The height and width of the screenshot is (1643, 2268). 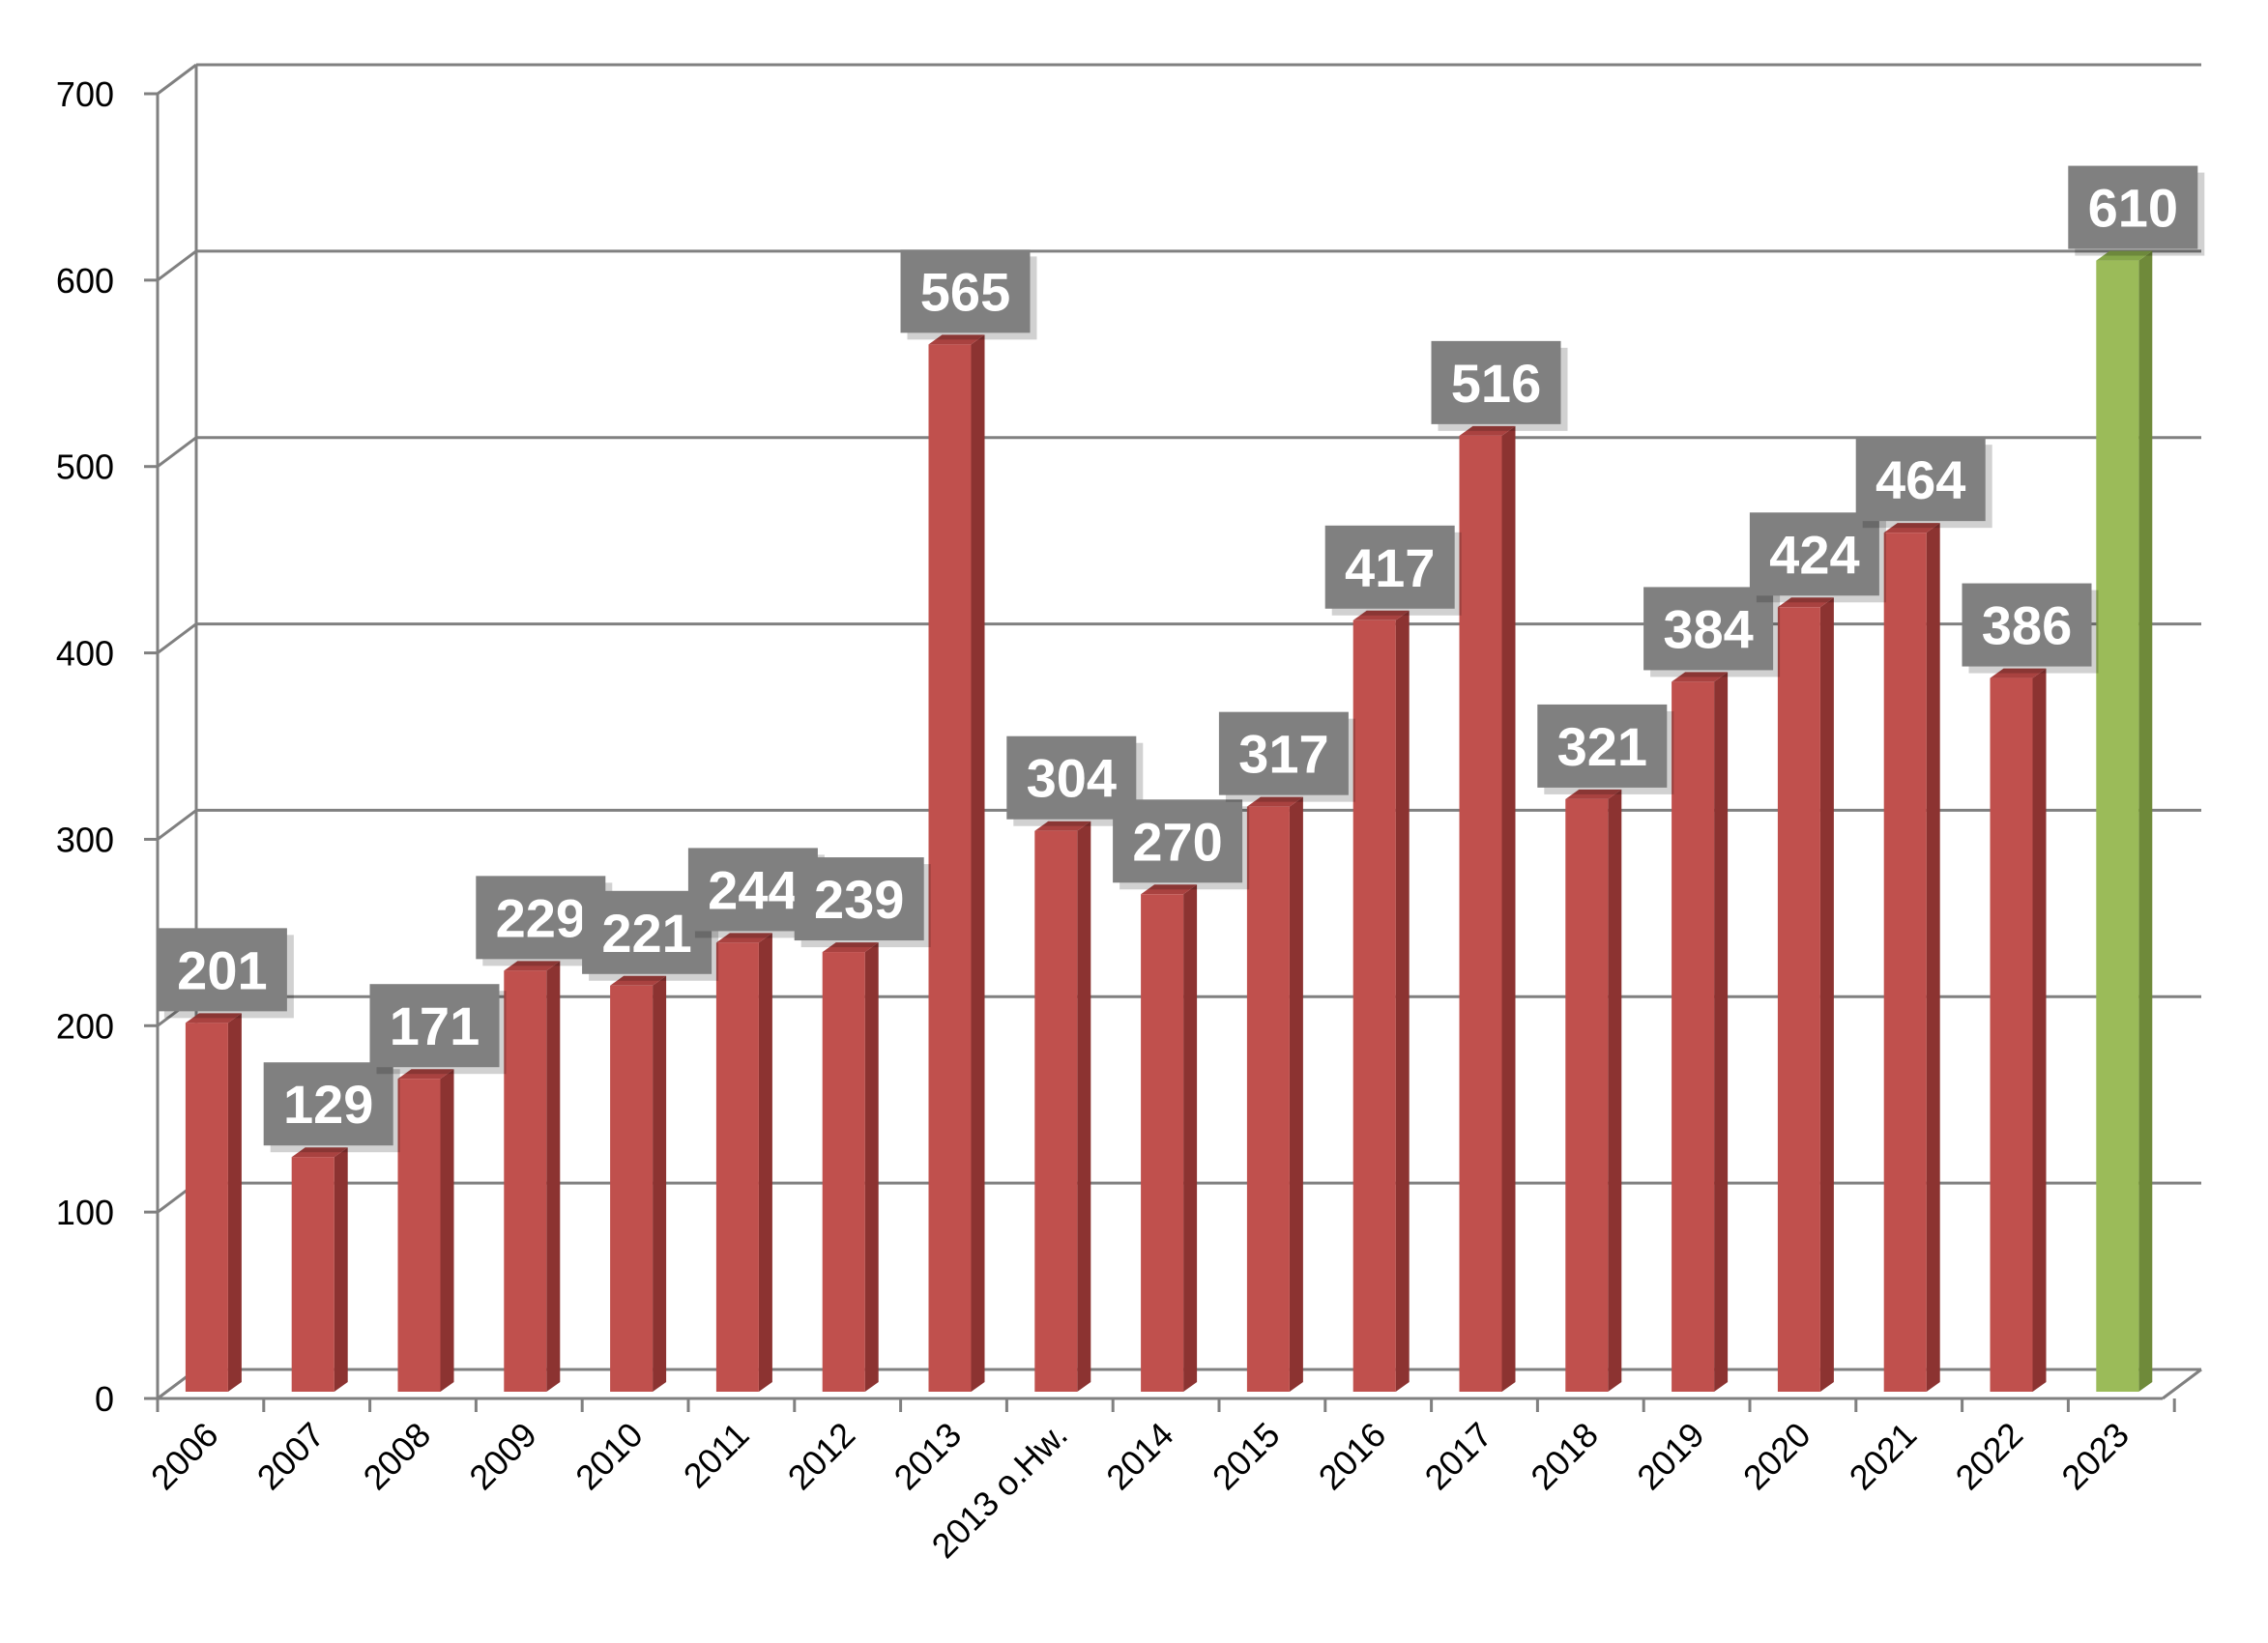 What do you see at coordinates (1177, 841) in the screenshot?
I see `data-label-text: 270` at bounding box center [1177, 841].